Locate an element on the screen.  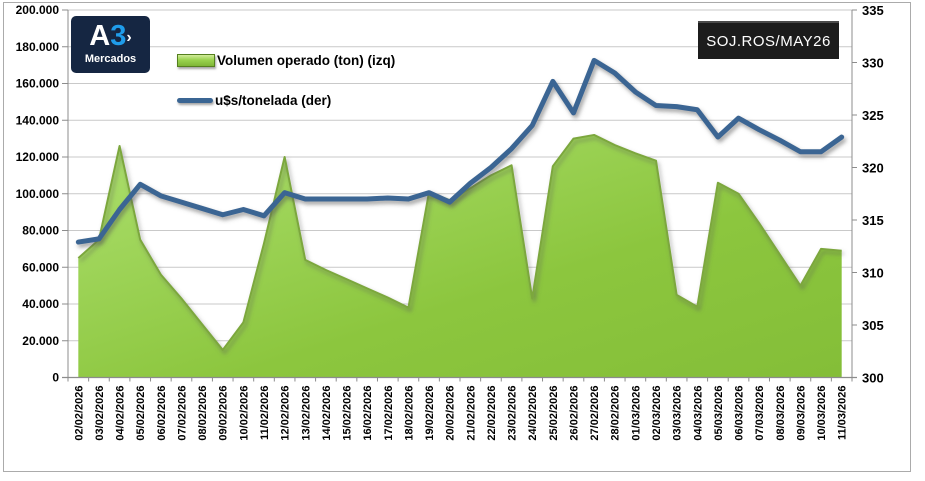
x-axis-date-label: 28/02/2026 is located at coordinates (616, 413).